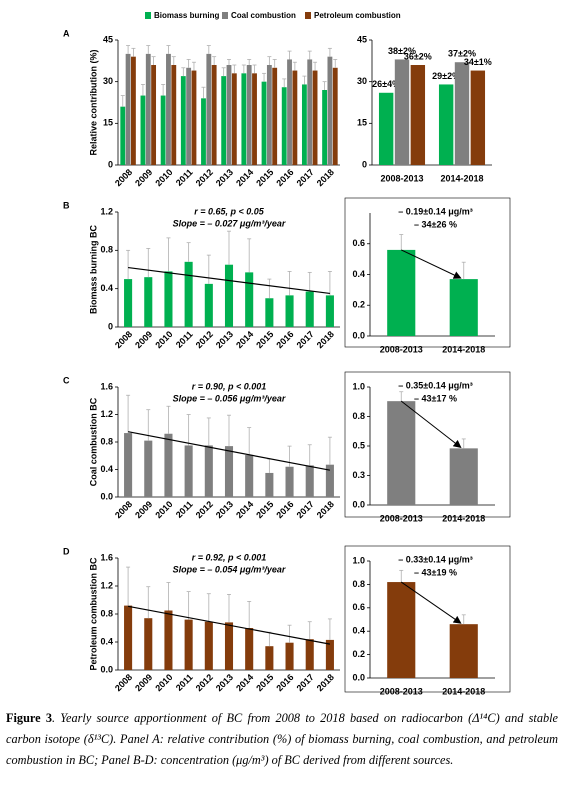  What do you see at coordinates (108, 123) in the screenshot?
I see `y-tick-label: 15` at bounding box center [108, 123].